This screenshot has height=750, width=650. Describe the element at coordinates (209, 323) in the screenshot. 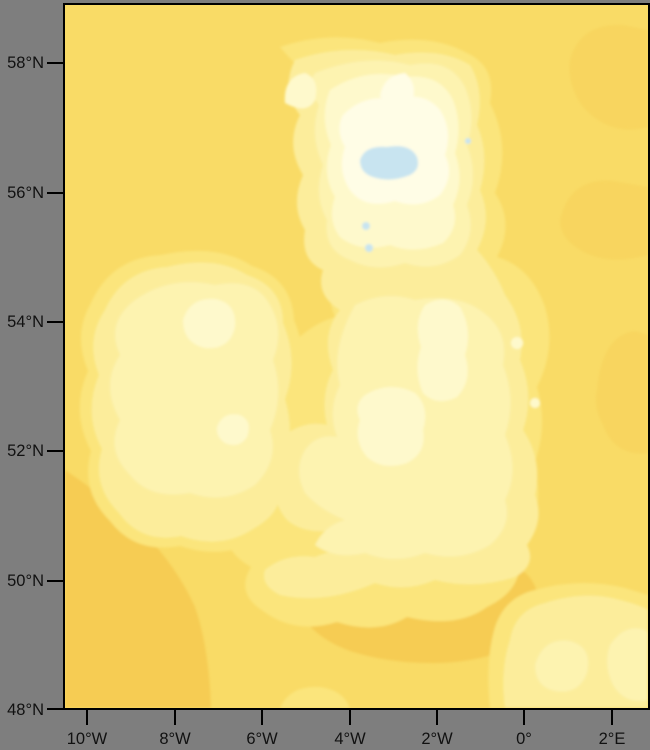

I see `pale-ireland-north` at that location.